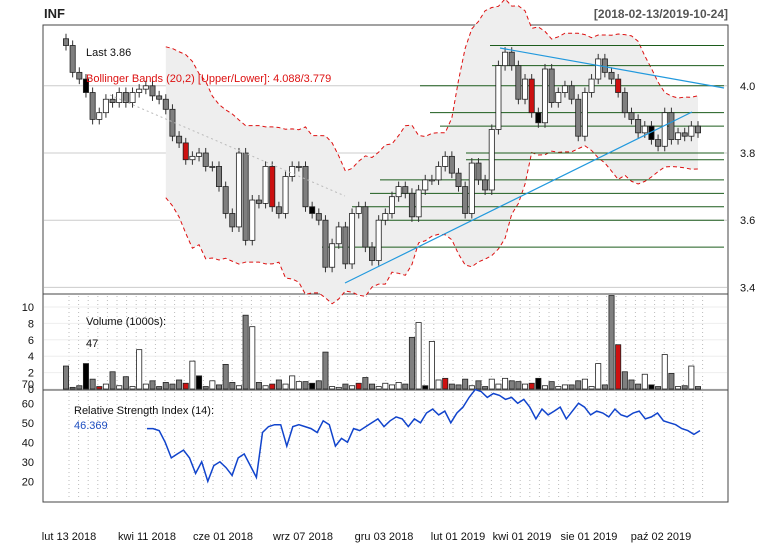  I want to click on rsi-tick-label: 40, so click(28, 443).